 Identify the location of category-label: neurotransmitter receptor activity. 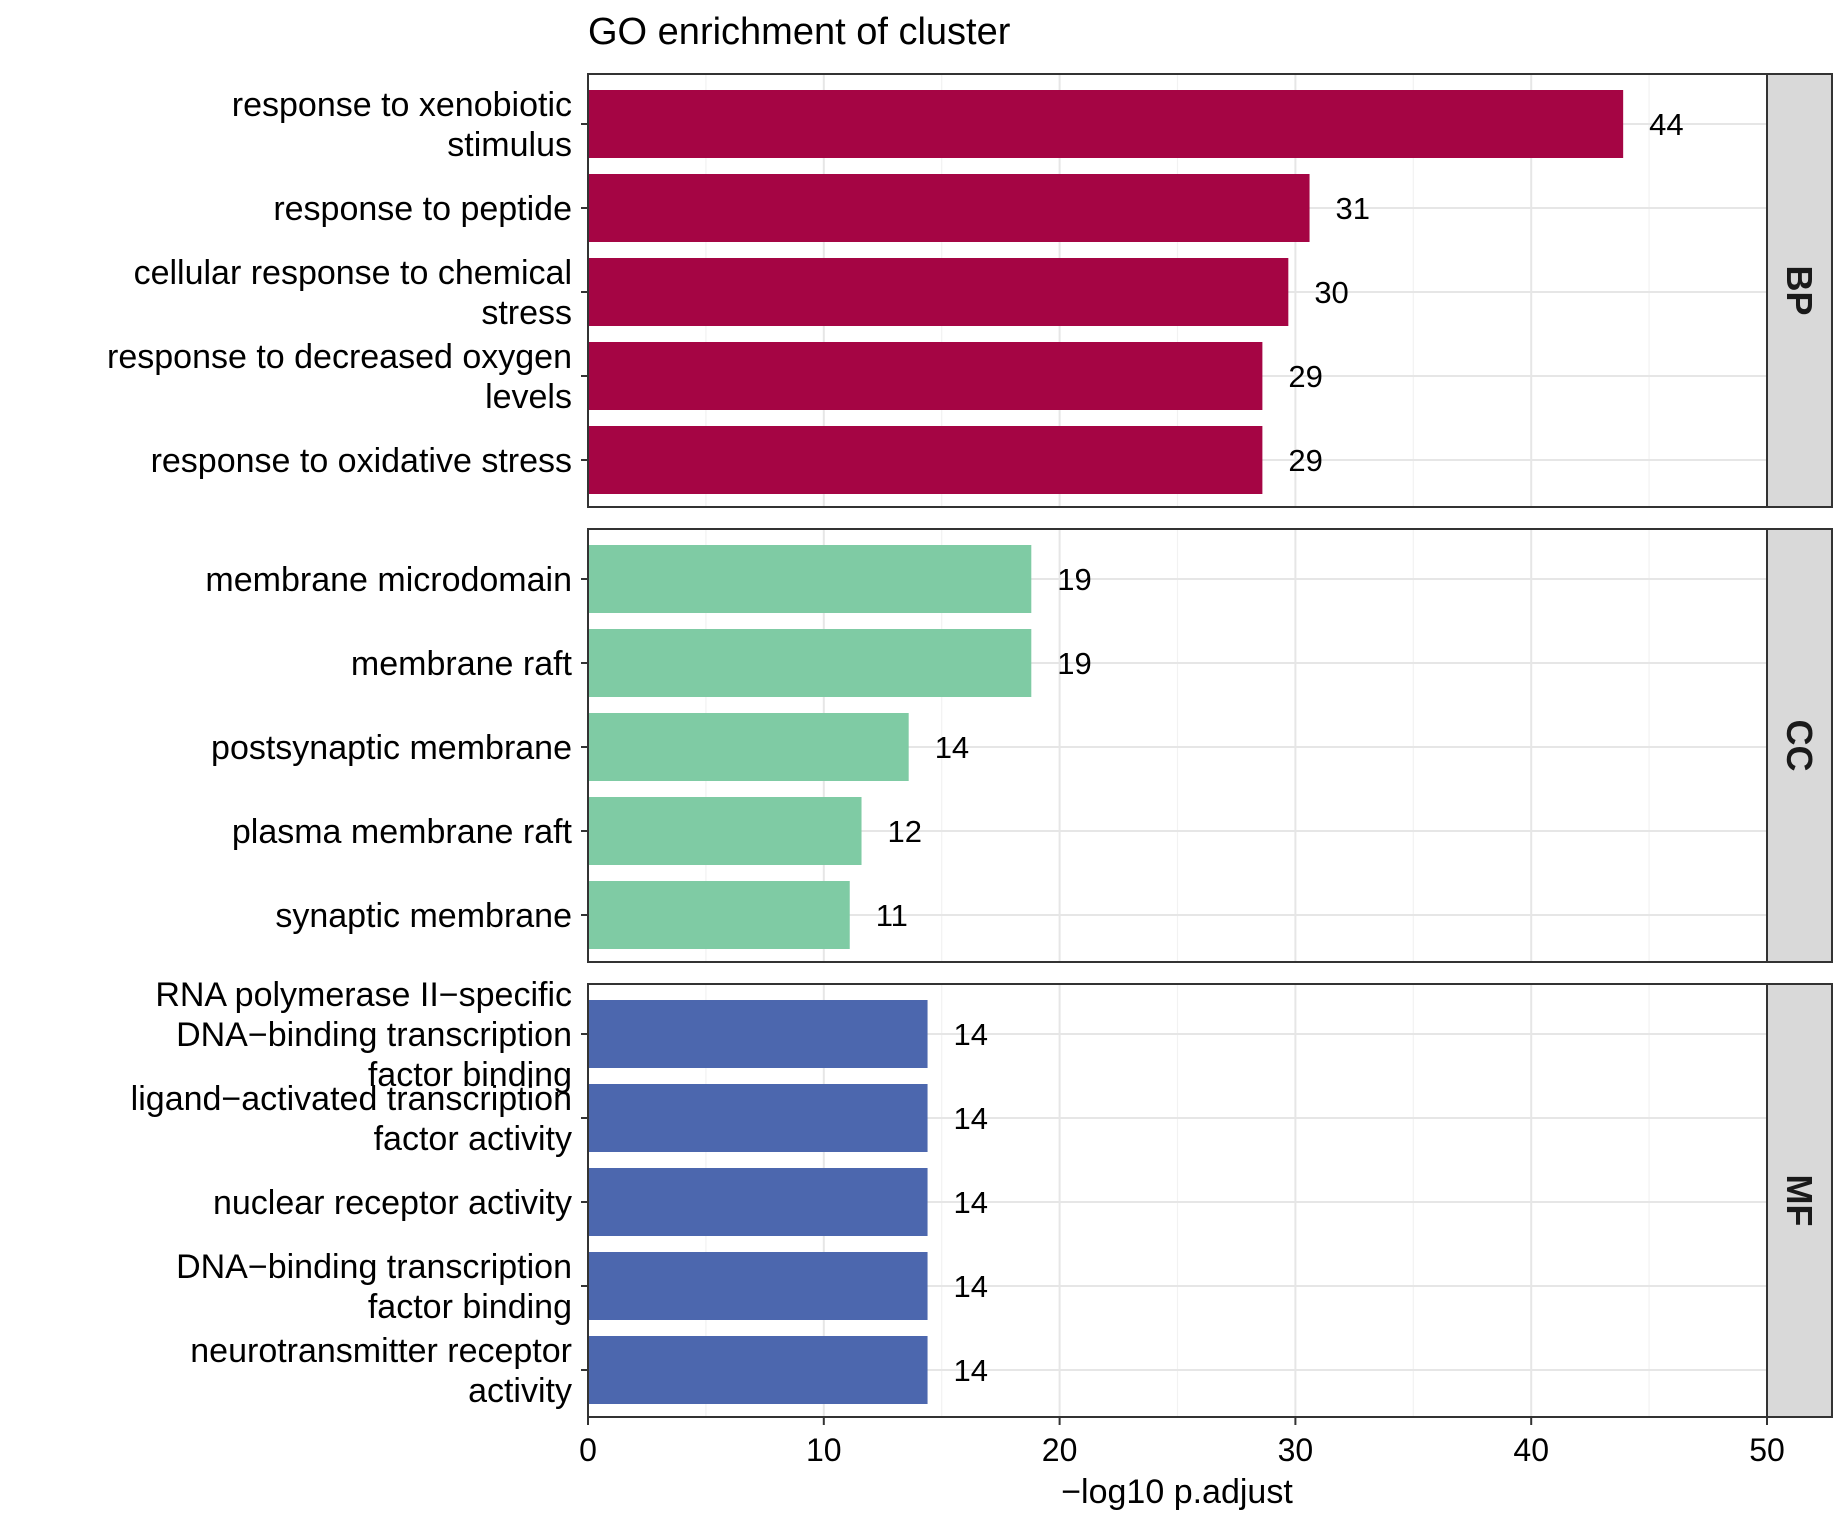
(381, 1371).